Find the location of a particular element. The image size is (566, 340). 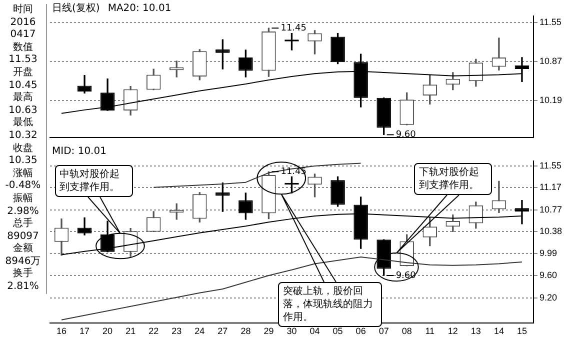

text: 11.53 is located at coordinates (23, 60).